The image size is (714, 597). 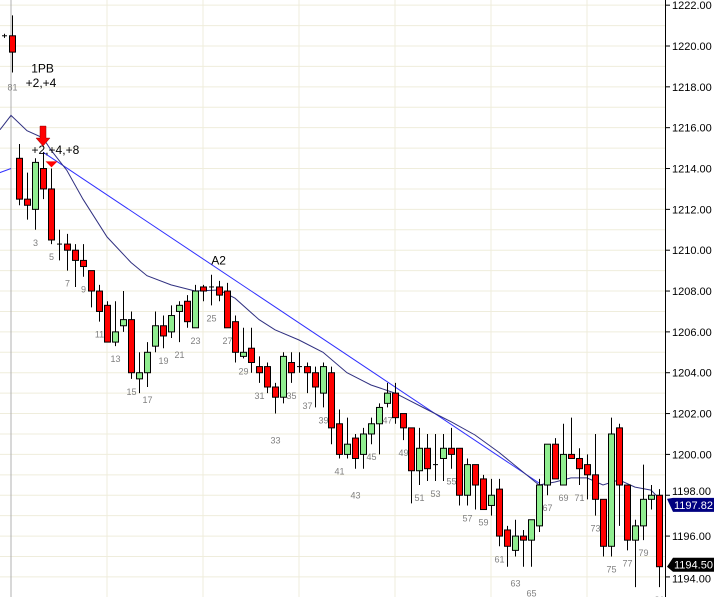 What do you see at coordinates (691, 580) in the screenshot?
I see `axis-tick-label: 1194.00` at bounding box center [691, 580].